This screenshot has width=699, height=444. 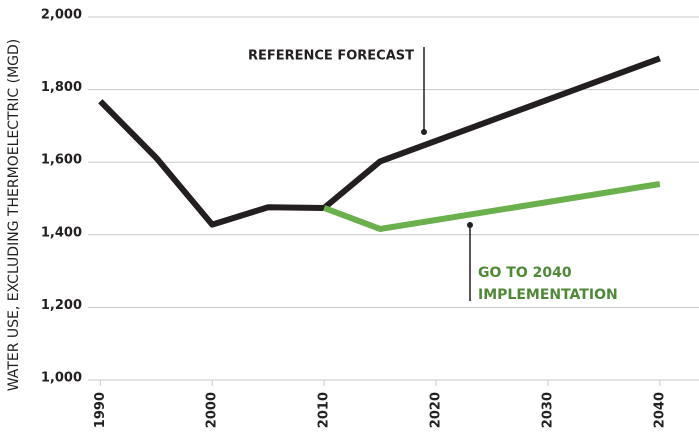 I want to click on series-line, so click(x=492, y=206).